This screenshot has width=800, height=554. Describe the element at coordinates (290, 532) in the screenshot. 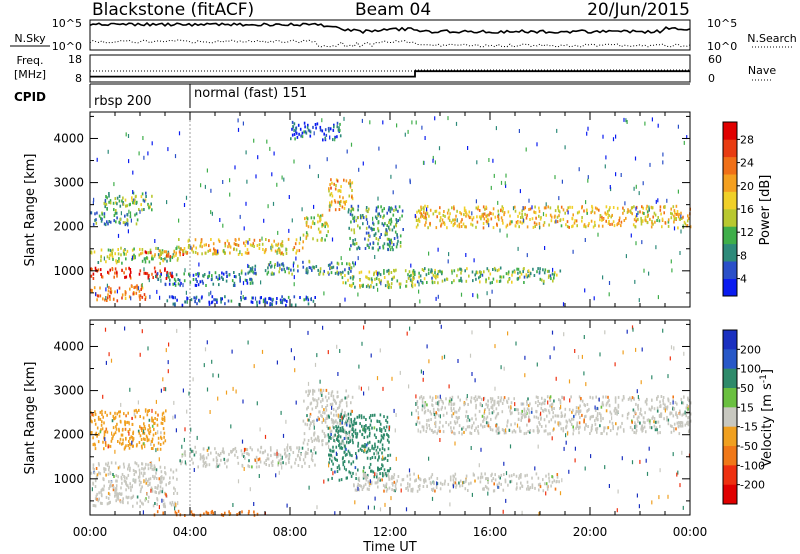

I see `x-tick-label: 08:00` at that location.